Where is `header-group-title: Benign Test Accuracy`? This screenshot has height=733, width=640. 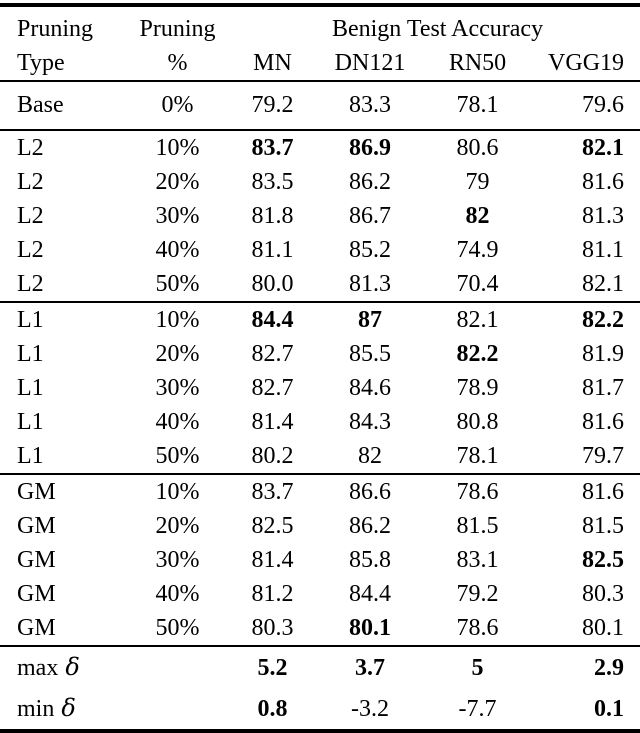
header-group-title: Benign Test Accuracy is located at coordinates (437, 29).